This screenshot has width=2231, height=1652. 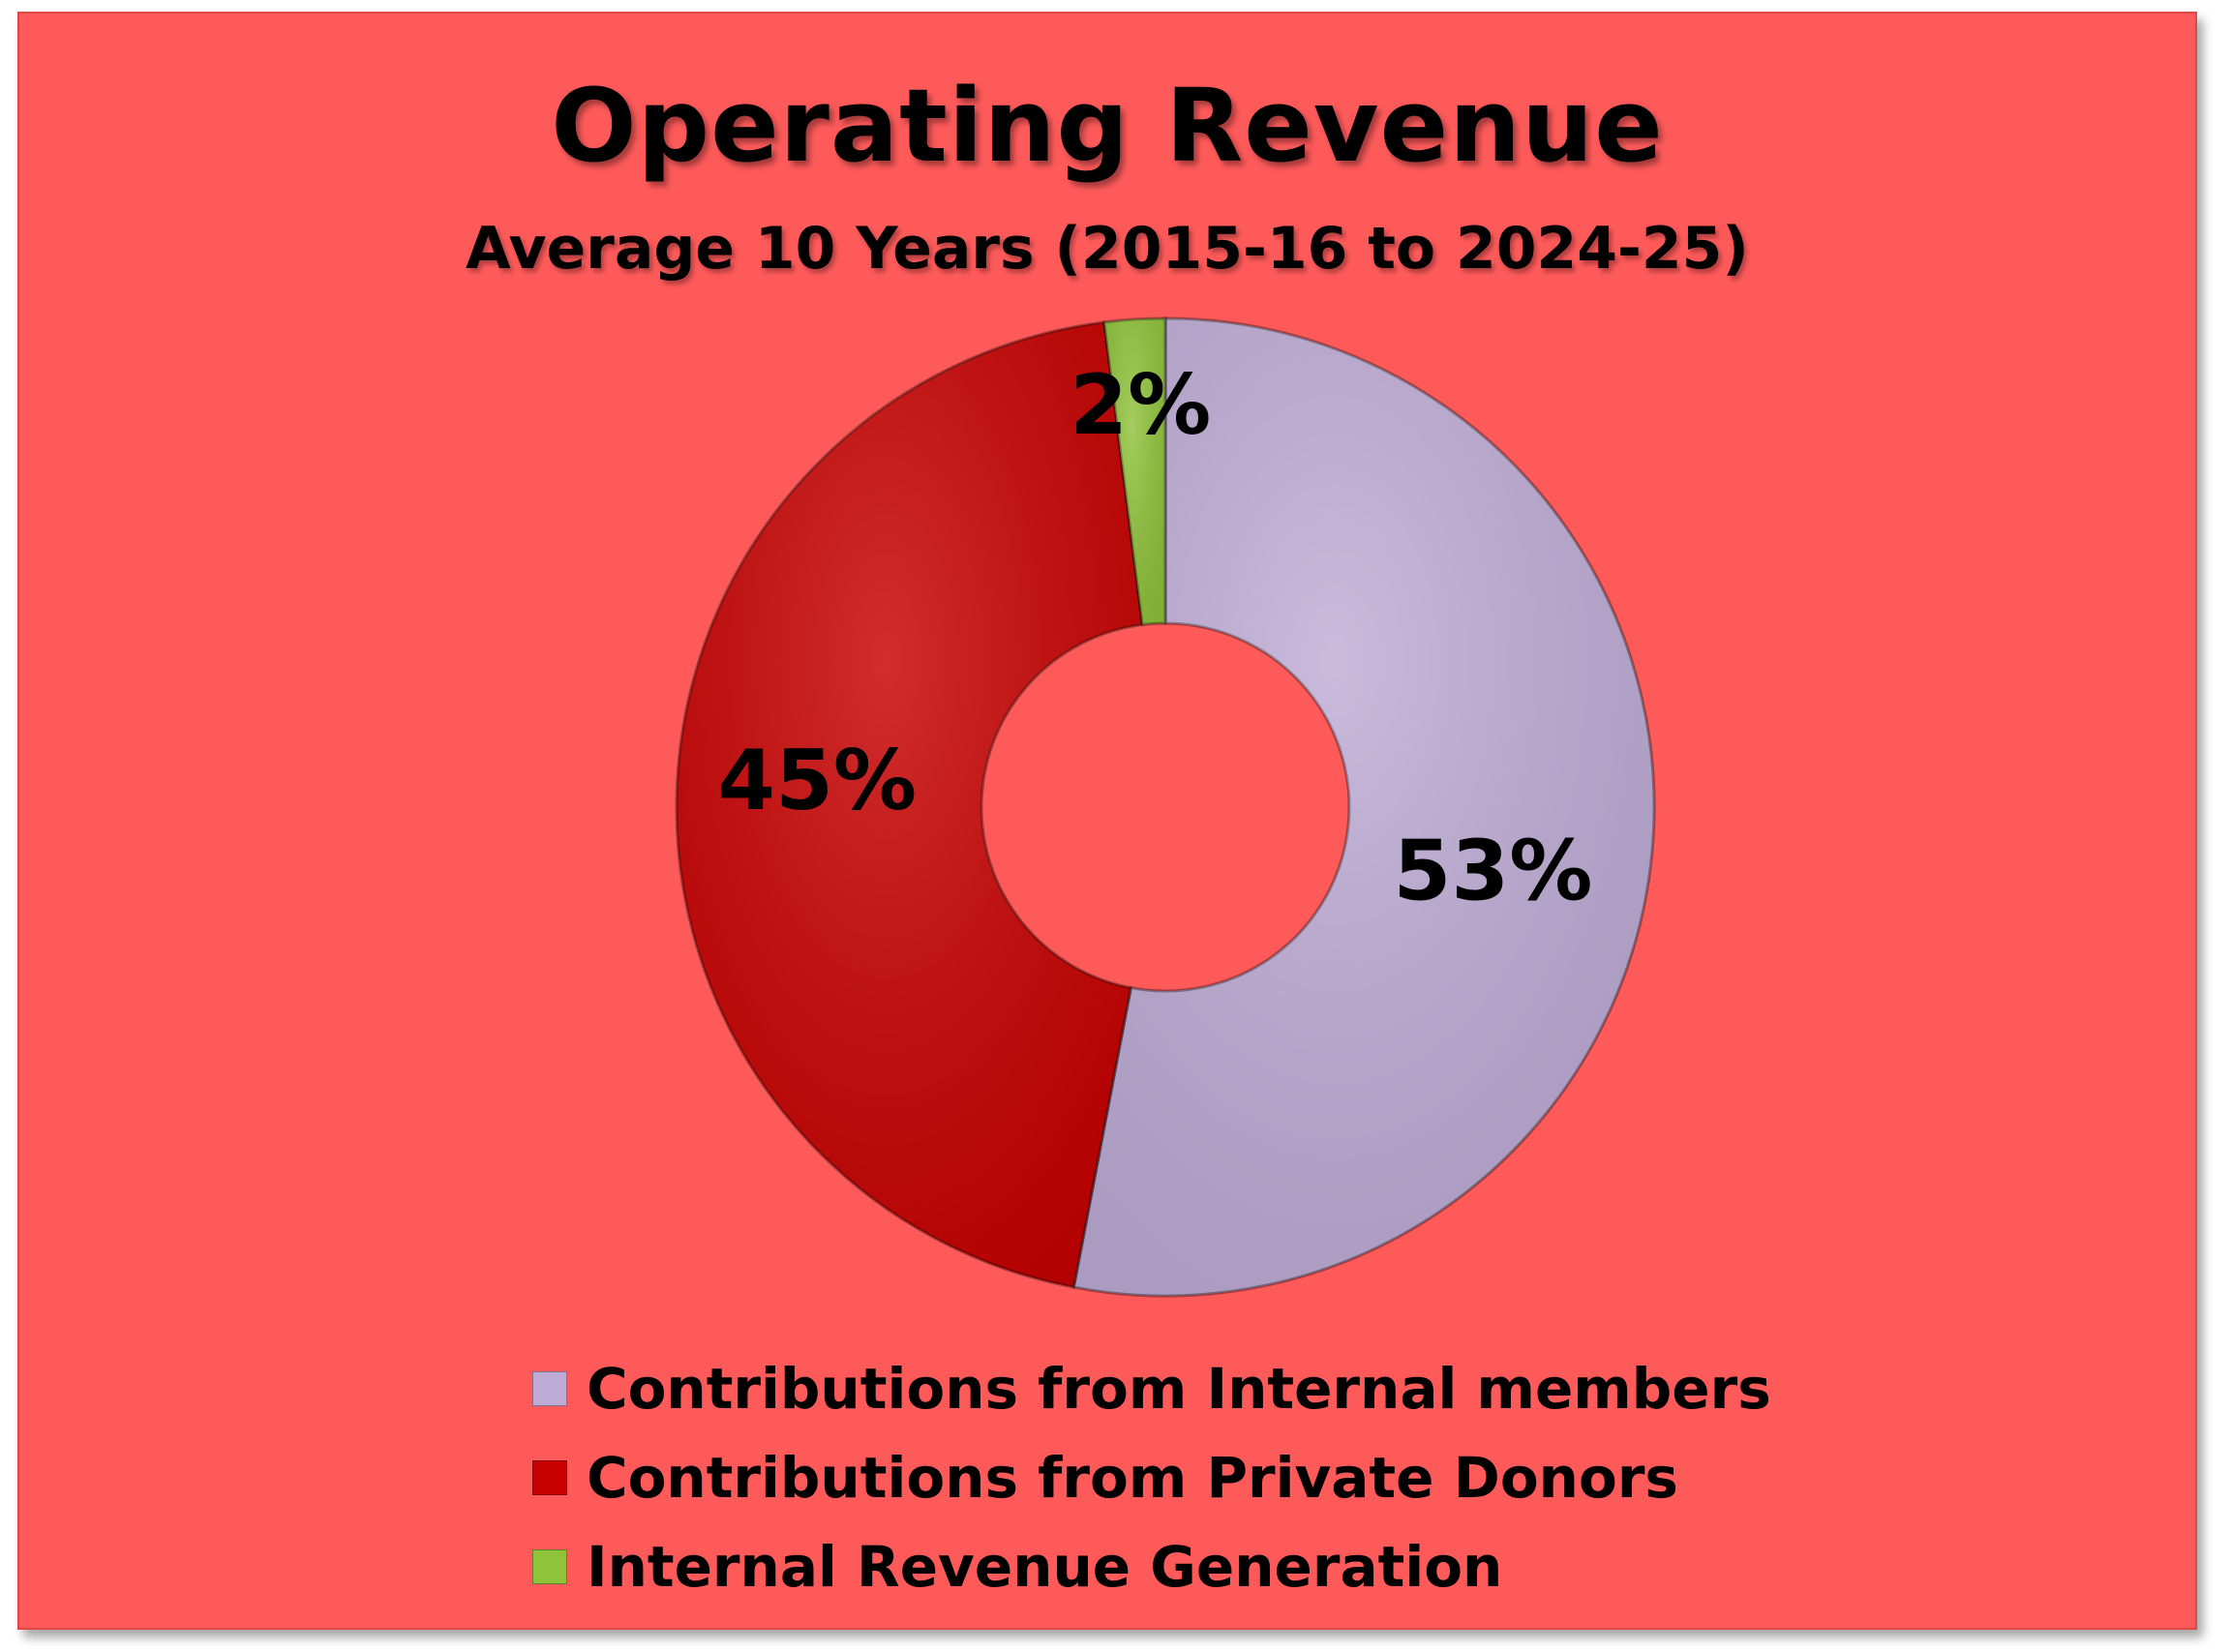 What do you see at coordinates (1045, 1567) in the screenshot?
I see `legend-label: Internal Revenue Generation` at bounding box center [1045, 1567].